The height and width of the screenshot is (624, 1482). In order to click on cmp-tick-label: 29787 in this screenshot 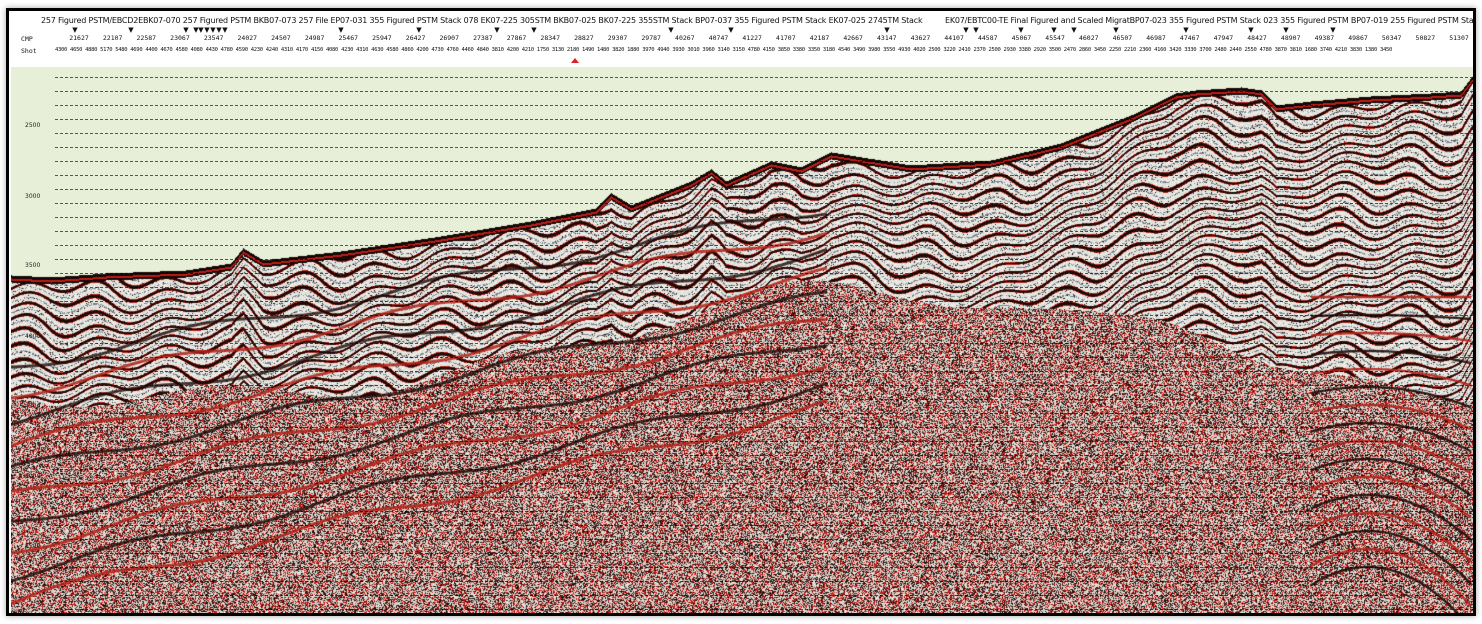, I will do `click(651, 38)`.